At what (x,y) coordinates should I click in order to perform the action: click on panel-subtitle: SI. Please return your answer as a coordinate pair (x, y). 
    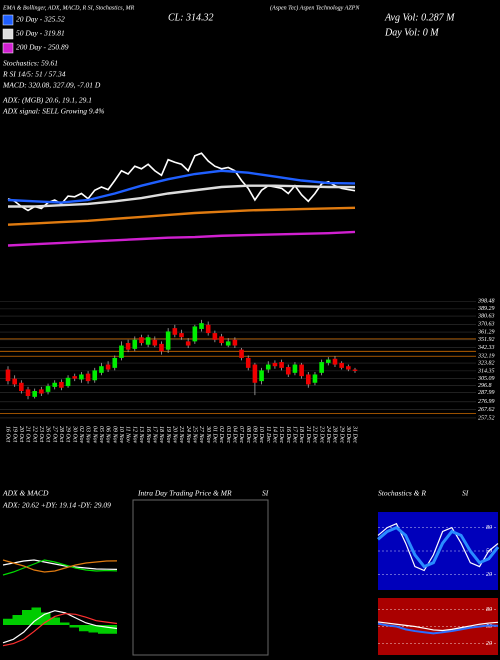
    Looking at the image, I should click on (265, 493).